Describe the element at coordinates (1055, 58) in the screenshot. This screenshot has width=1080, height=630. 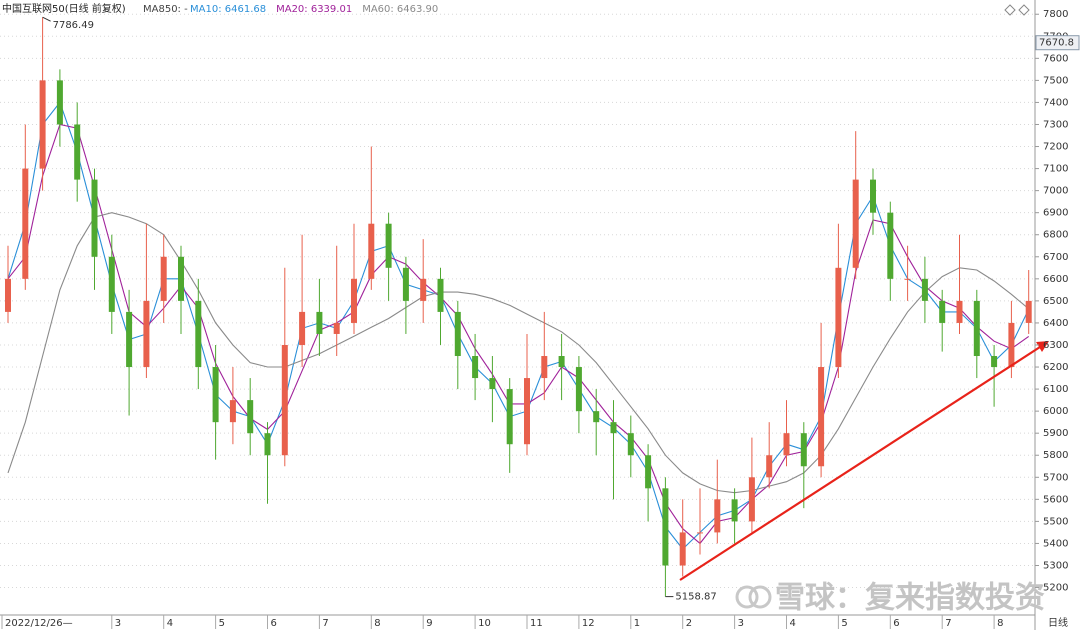
I see `y-tick-label: 7600` at that location.